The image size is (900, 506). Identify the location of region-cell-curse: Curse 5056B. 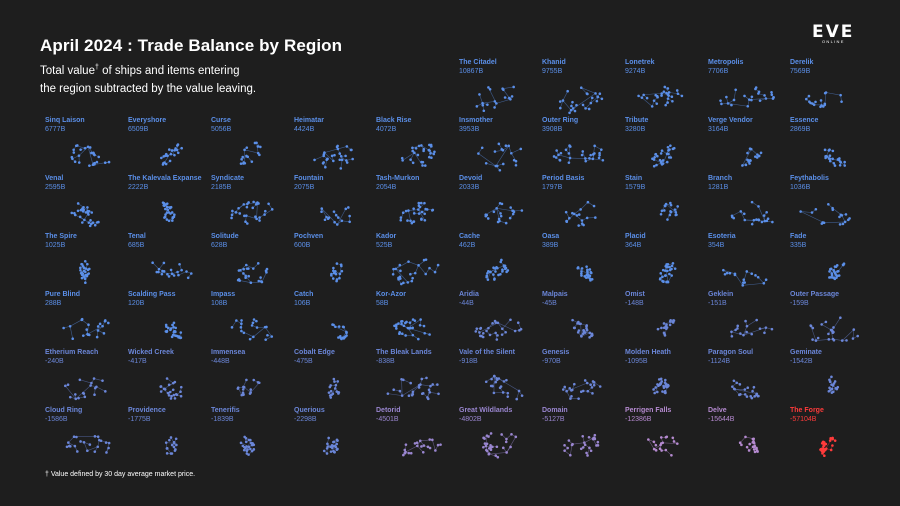
(251, 144).